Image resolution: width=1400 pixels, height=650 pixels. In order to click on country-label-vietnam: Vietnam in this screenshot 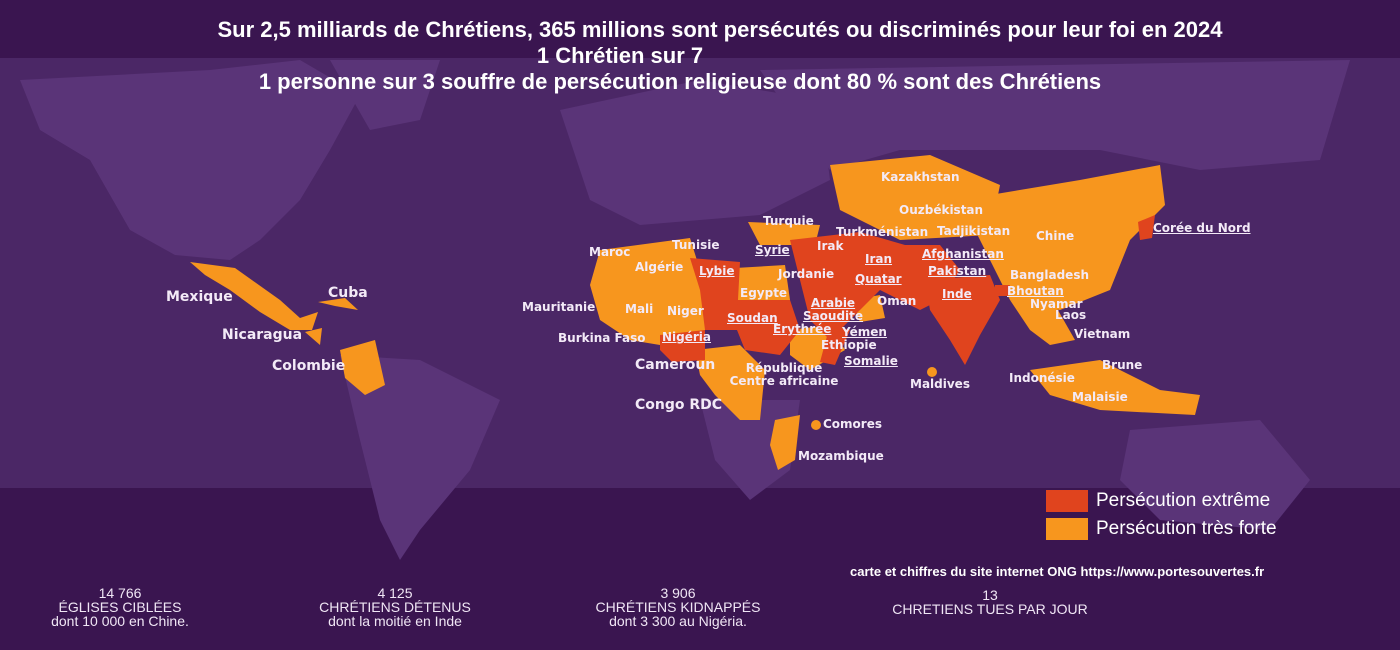, I will do `click(1102, 334)`.